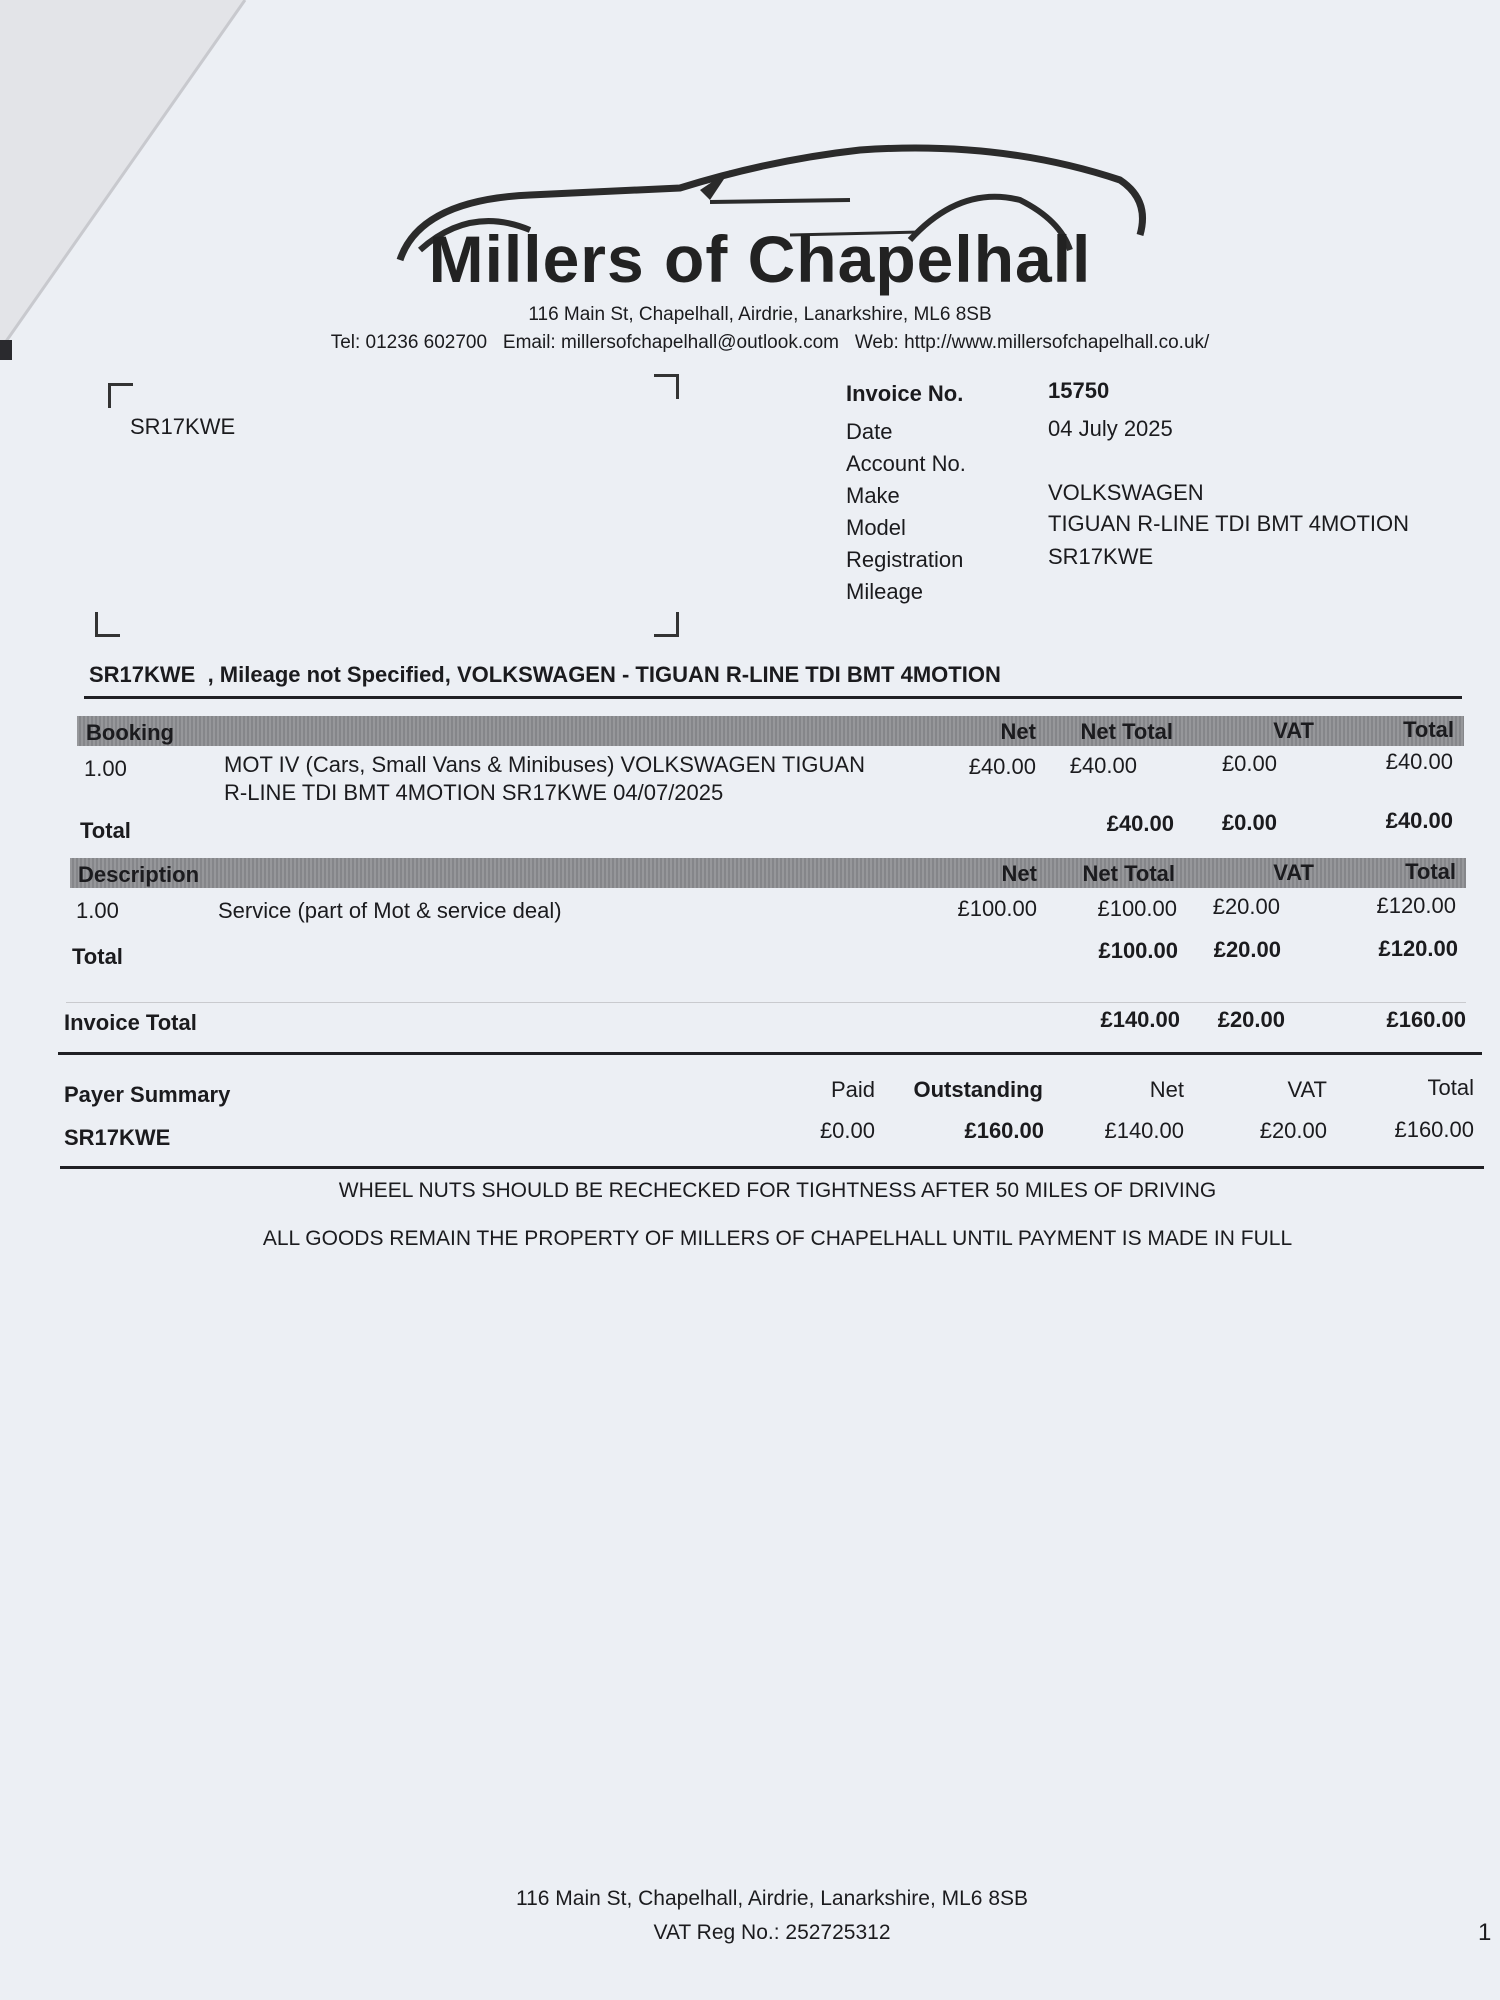 This screenshot has width=1500, height=2000. I want to click on faint-divider, so click(766, 1002).